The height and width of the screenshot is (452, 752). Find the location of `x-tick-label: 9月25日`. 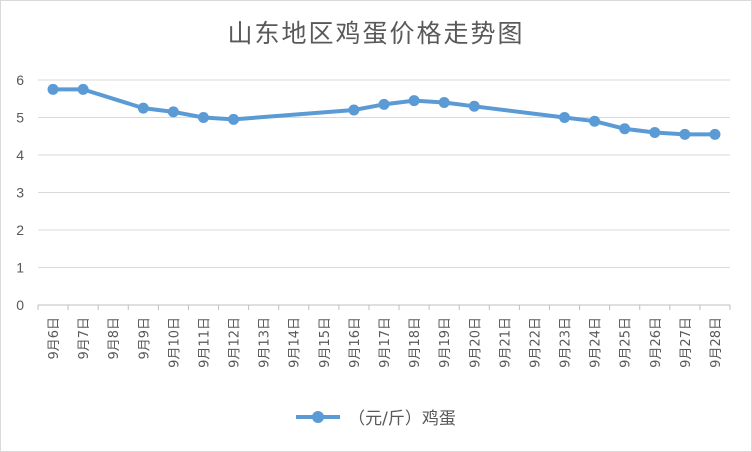

x-tick-label: 9月25日 is located at coordinates (626, 342).